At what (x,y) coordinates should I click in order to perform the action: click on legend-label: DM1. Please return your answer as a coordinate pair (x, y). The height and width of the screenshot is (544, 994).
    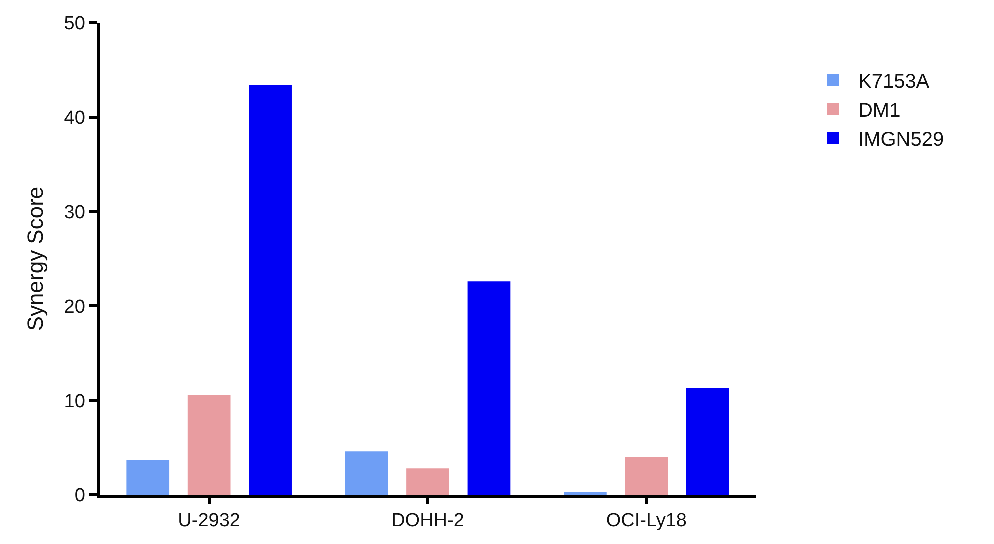
    Looking at the image, I should click on (879, 111).